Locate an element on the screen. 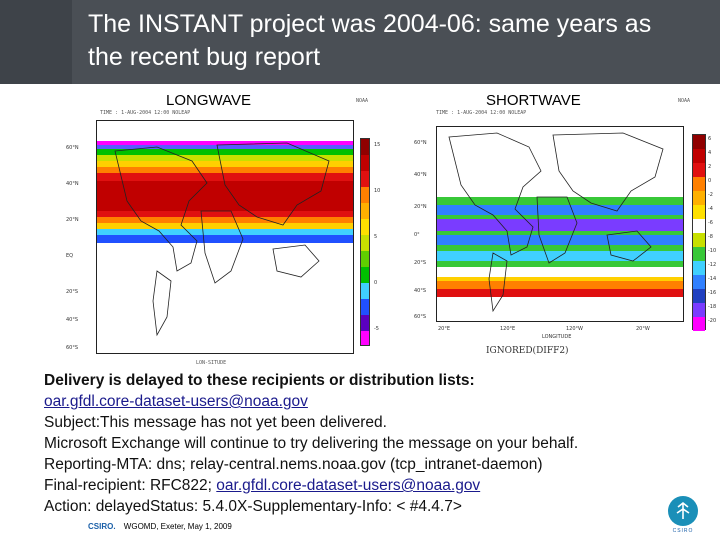  longwave-lat-tick: 40°N is located at coordinates (72, 184).